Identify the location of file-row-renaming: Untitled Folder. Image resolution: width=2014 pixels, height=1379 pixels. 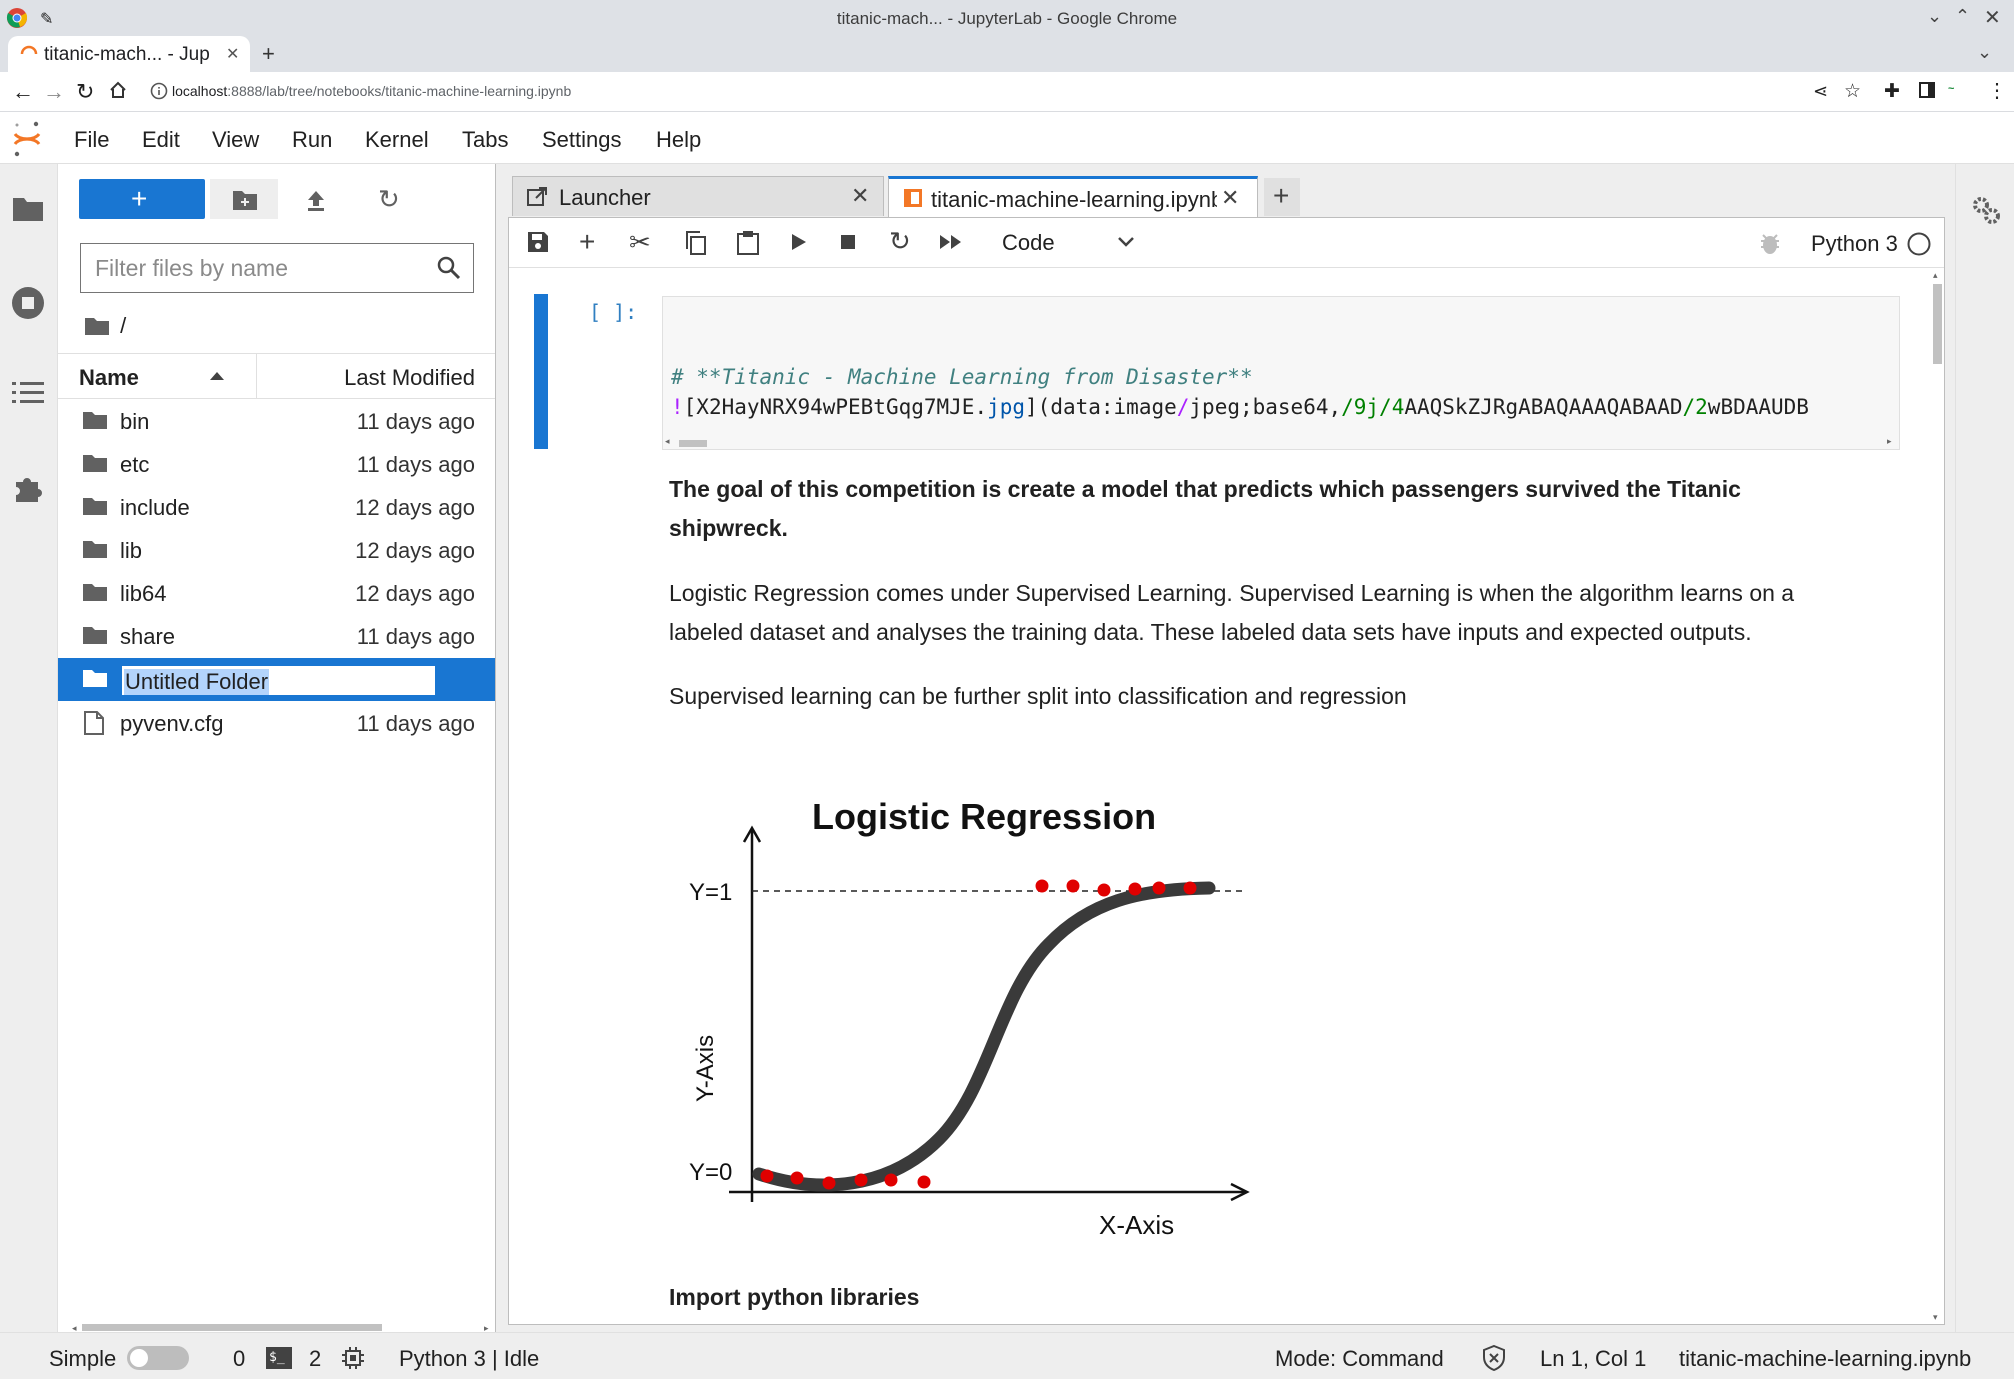
(276, 679).